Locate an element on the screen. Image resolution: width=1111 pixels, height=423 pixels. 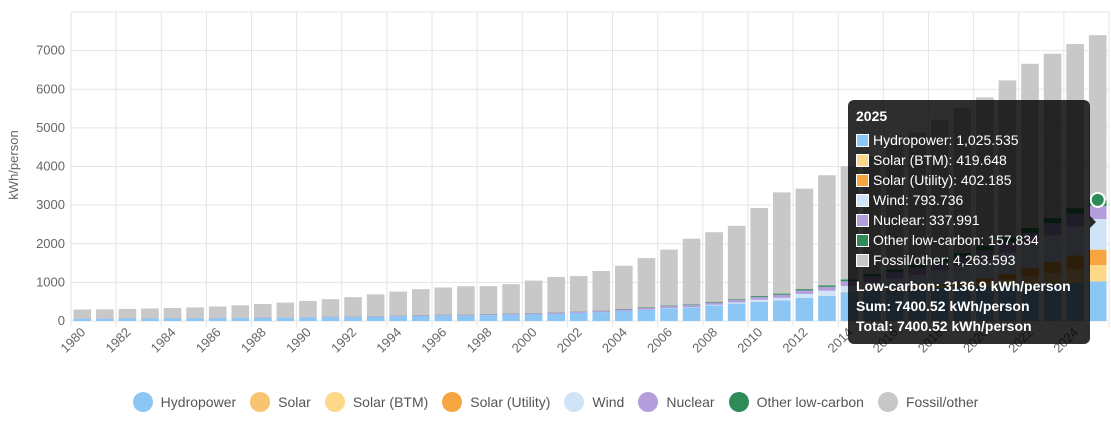
y-tick-label: 3000 is located at coordinates (50, 204).